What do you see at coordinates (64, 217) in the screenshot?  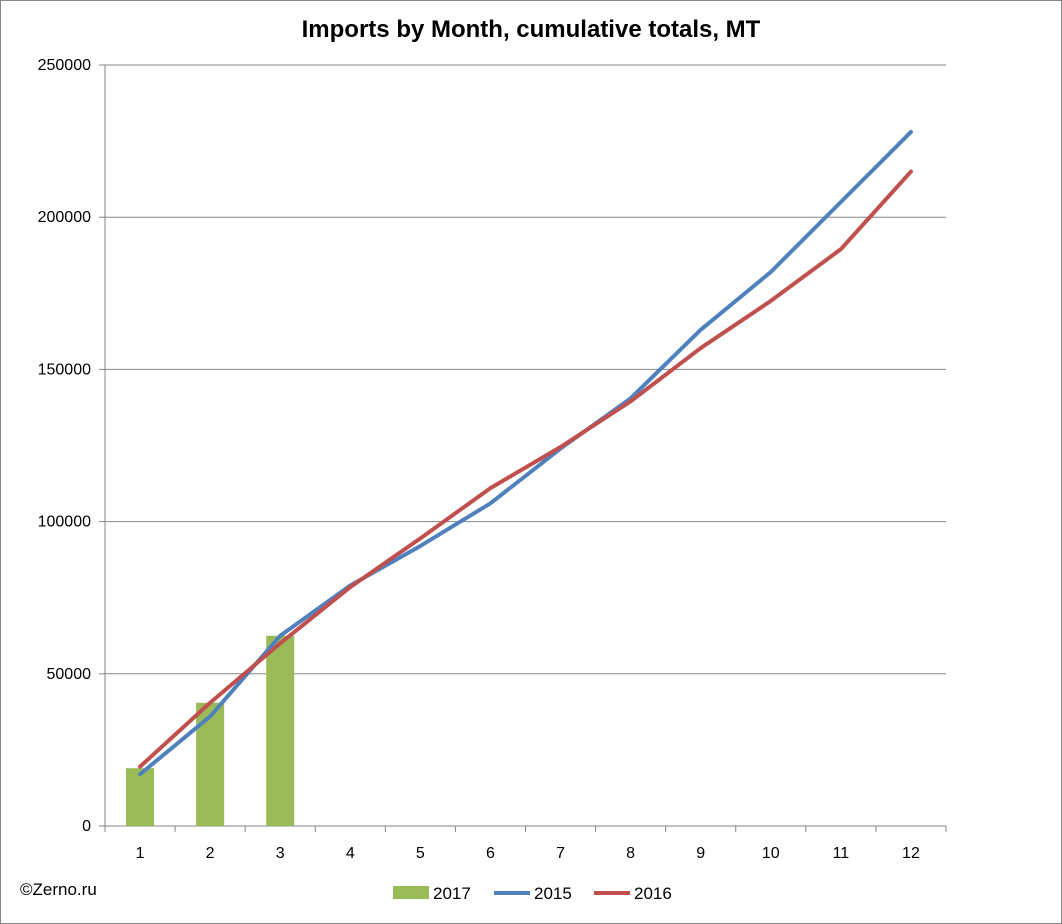 I see `y-tick-label: 200000` at bounding box center [64, 217].